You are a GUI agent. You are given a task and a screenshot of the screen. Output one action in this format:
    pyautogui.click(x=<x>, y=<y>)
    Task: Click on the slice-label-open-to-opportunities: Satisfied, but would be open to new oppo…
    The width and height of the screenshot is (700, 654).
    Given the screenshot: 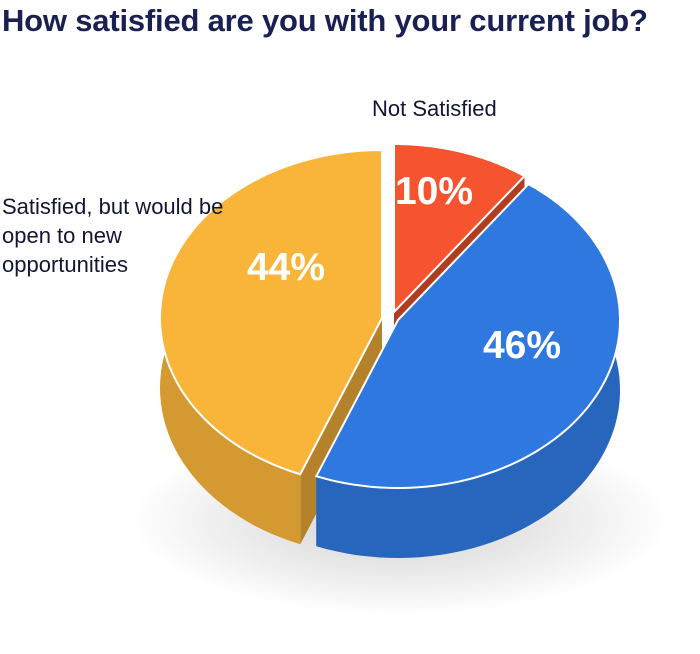 What is the action you would take?
    pyautogui.click(x=113, y=235)
    